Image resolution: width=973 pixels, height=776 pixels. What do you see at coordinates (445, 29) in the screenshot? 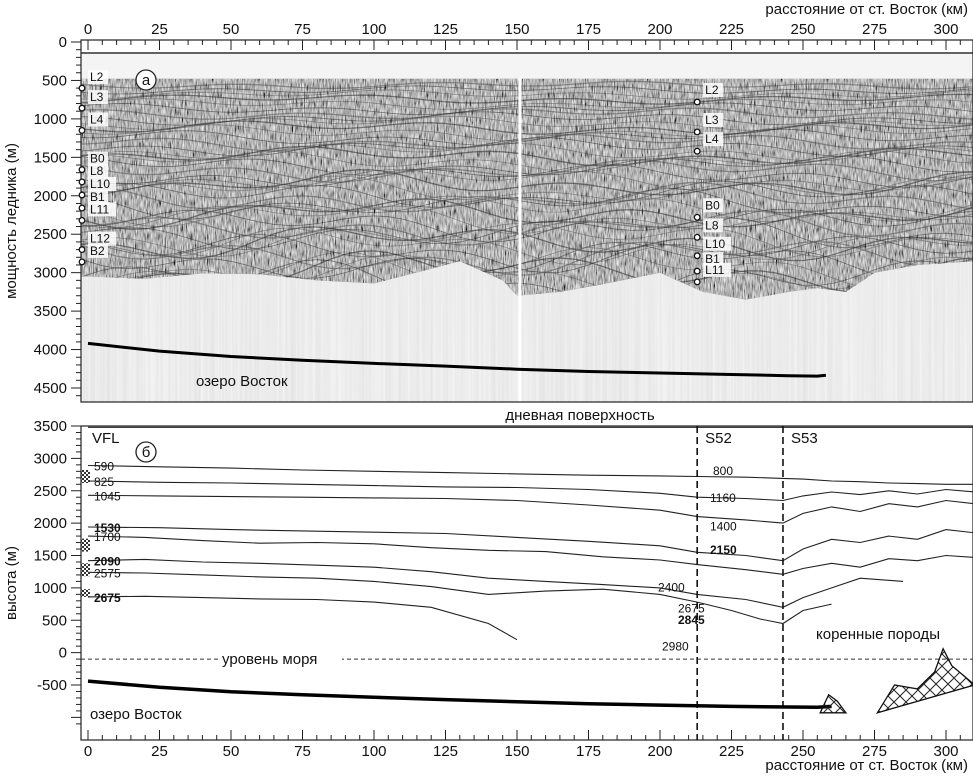
I see `panel-a-xtick-label: 125` at bounding box center [445, 29].